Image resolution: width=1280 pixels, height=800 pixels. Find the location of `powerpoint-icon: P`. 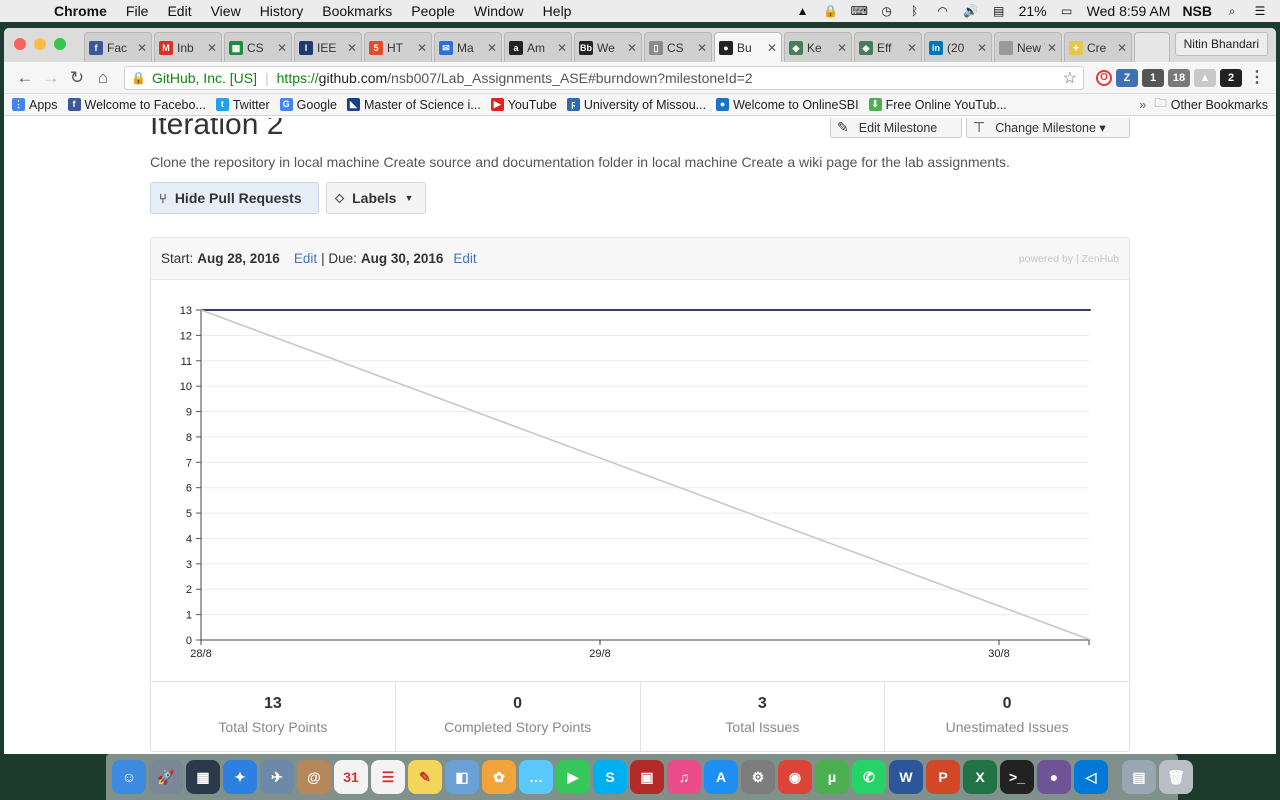

powerpoint-icon: P is located at coordinates (943, 777).